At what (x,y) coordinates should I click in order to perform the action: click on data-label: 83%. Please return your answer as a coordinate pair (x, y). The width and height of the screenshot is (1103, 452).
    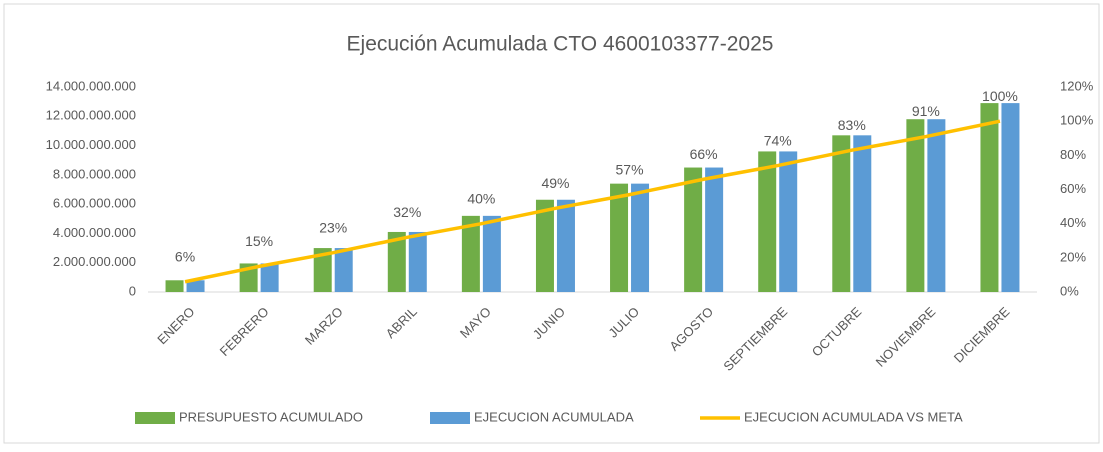
    Looking at the image, I should click on (852, 125).